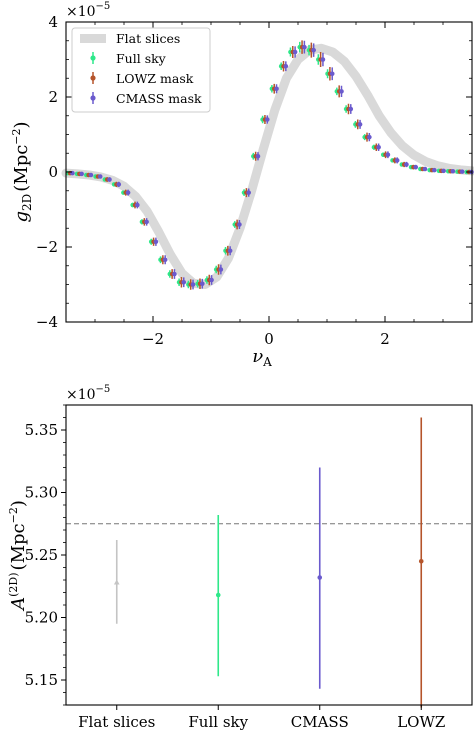  Describe the element at coordinates (41, 493) in the screenshot. I see `bottom-y-tick-label: 5.30` at that location.